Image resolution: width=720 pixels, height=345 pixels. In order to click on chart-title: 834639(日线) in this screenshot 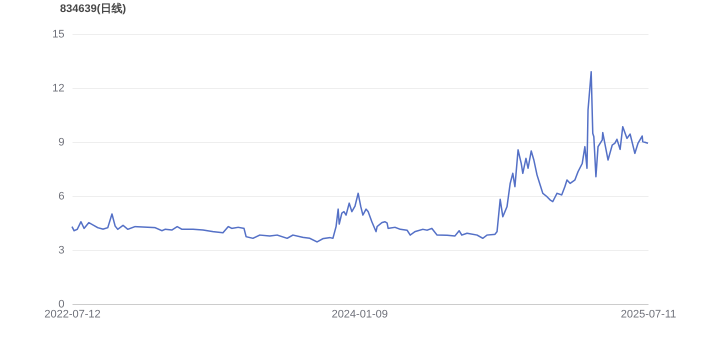, I will do `click(93, 8)`.